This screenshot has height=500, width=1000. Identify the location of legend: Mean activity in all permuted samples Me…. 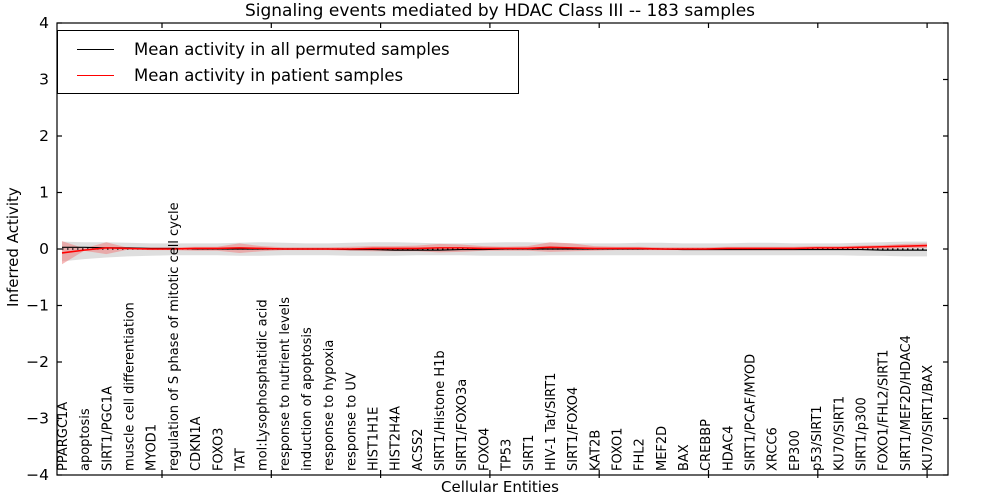
(288, 62).